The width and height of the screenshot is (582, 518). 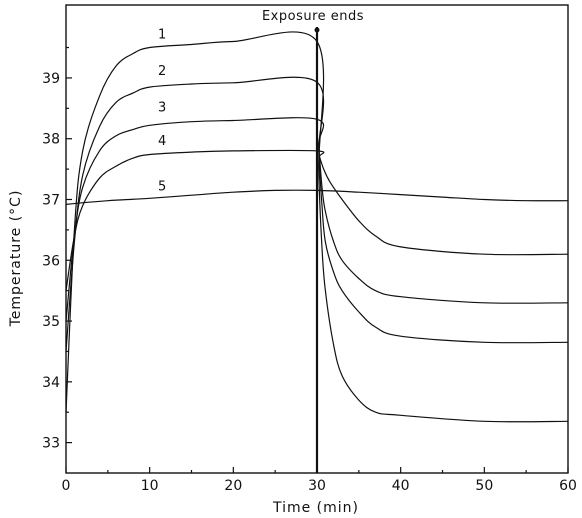 I want to click on y-tick-label-5: 38, so click(x=51, y=140).